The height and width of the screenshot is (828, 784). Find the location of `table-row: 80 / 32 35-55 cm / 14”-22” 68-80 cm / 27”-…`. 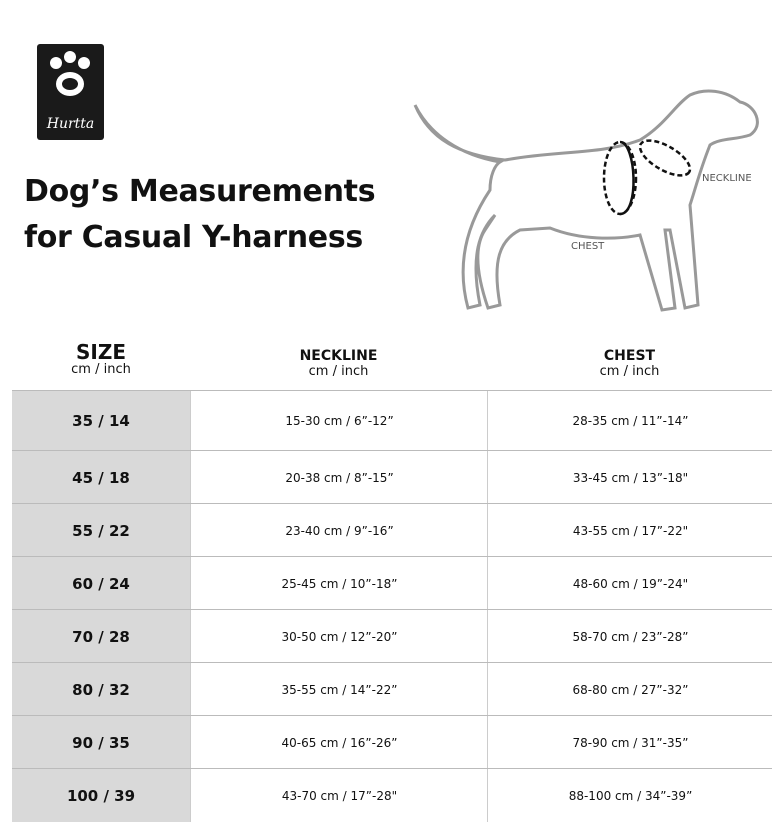

table-row: 80 / 32 35-55 cm / 14”-22” 68-80 cm / 27”-… is located at coordinates (392, 689).